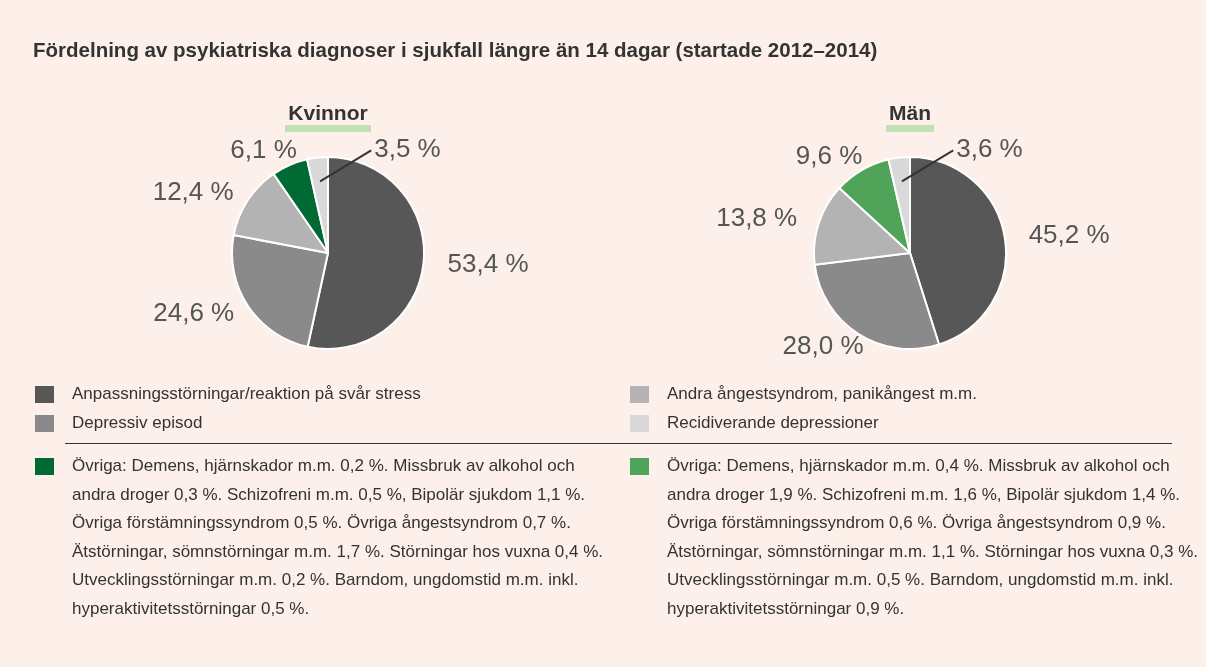  Describe the element at coordinates (194, 312) in the screenshot. I see `data-label: 24,6 %` at that location.